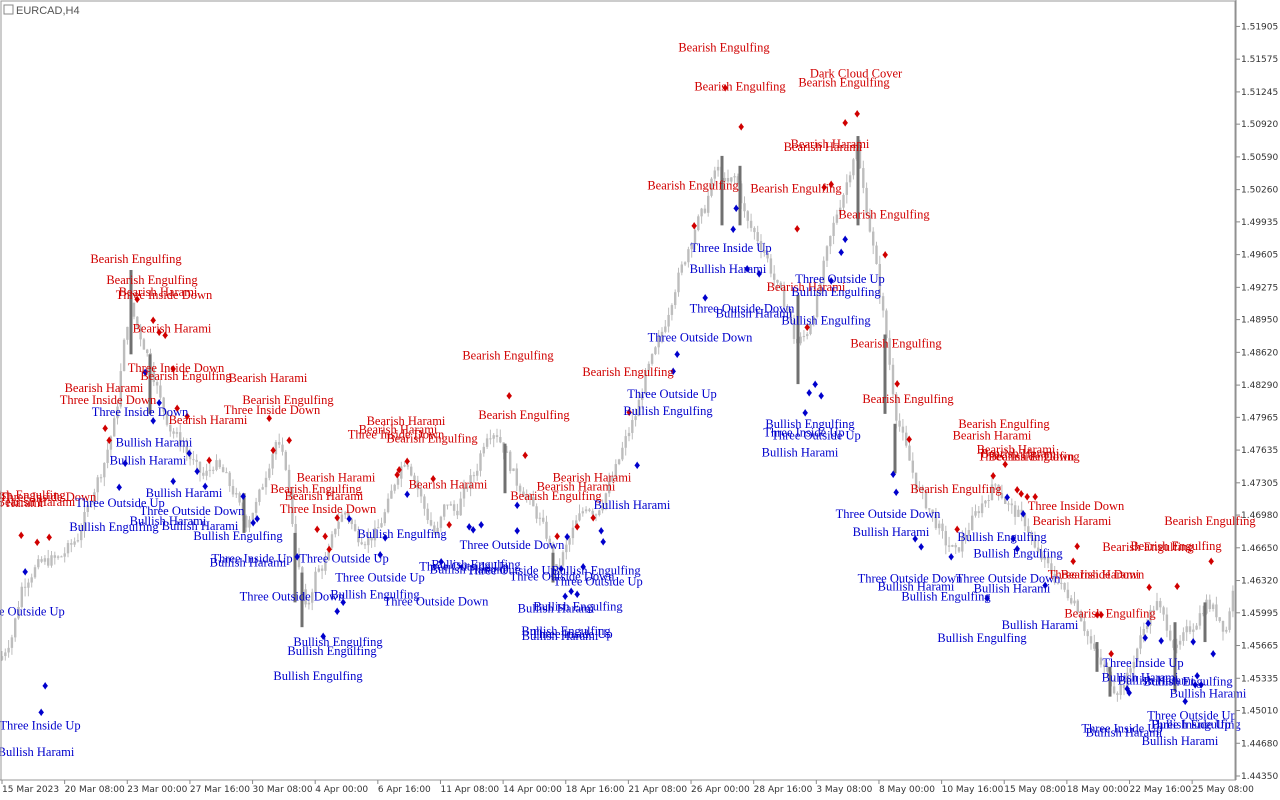  What do you see at coordinates (1259, 93) in the screenshot?
I see `y-tick-label: 1.51245` at bounding box center [1259, 93].